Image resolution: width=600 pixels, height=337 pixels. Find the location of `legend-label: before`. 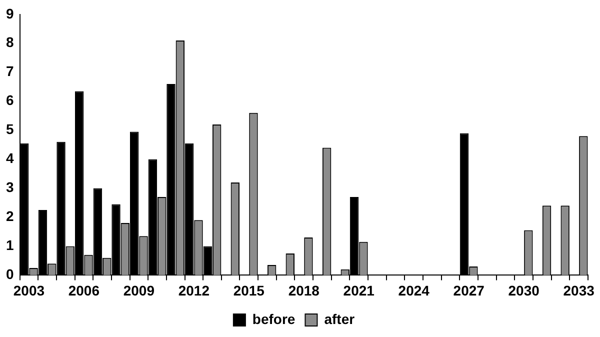

legend-label: before is located at coordinates (274, 318).